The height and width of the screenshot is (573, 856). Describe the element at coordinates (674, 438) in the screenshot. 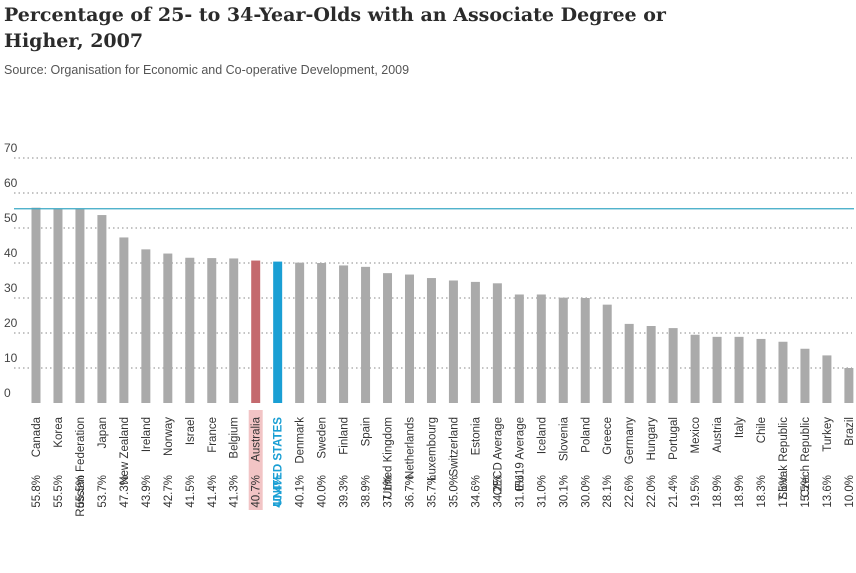

I see `category-label-portugal: Portugal` at that location.